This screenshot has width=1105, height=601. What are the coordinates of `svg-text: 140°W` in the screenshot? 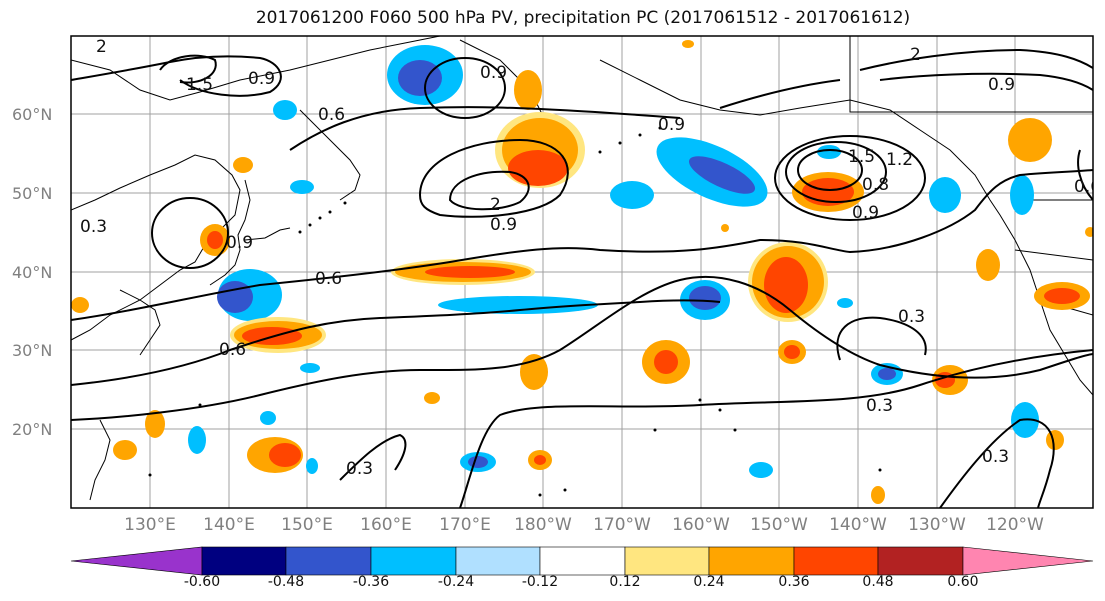 It's located at (858, 525).